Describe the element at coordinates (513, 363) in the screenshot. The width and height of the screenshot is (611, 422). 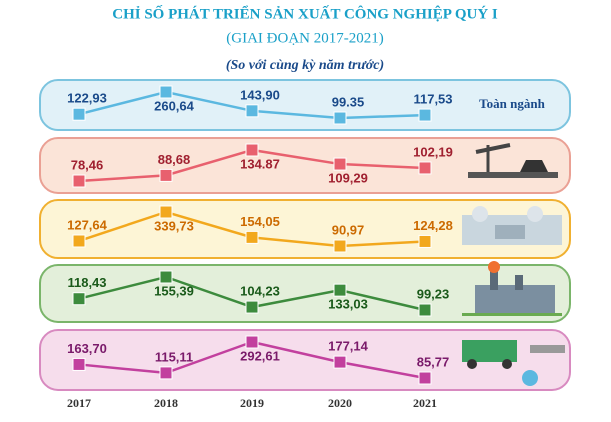
I see `water-truck-icon` at that location.